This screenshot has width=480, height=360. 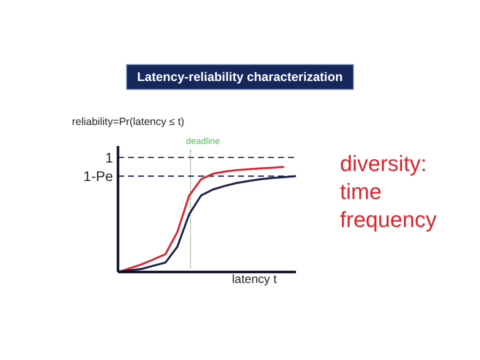 I want to click on ref-line-label: 1-Pe, so click(x=98, y=176).